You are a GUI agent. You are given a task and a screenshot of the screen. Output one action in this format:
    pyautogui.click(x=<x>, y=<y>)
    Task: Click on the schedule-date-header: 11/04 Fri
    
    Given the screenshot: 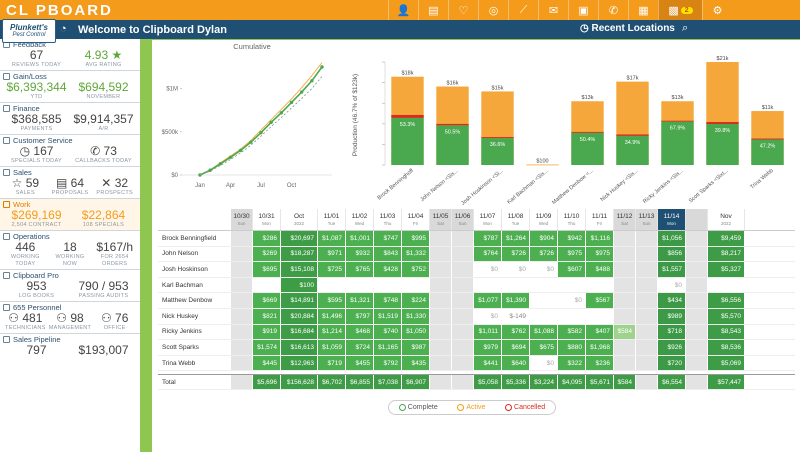 What is the action you would take?
    pyautogui.click(x=416, y=219)
    